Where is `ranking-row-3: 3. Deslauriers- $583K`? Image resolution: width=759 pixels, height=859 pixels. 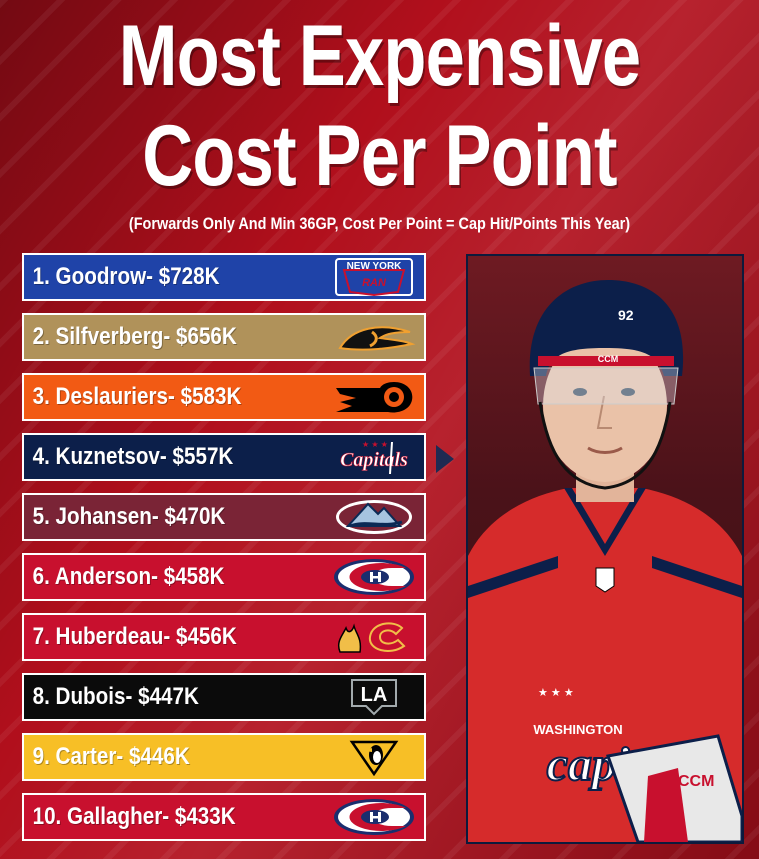 ranking-row-3: 3. Deslauriers- $583K is located at coordinates (224, 397).